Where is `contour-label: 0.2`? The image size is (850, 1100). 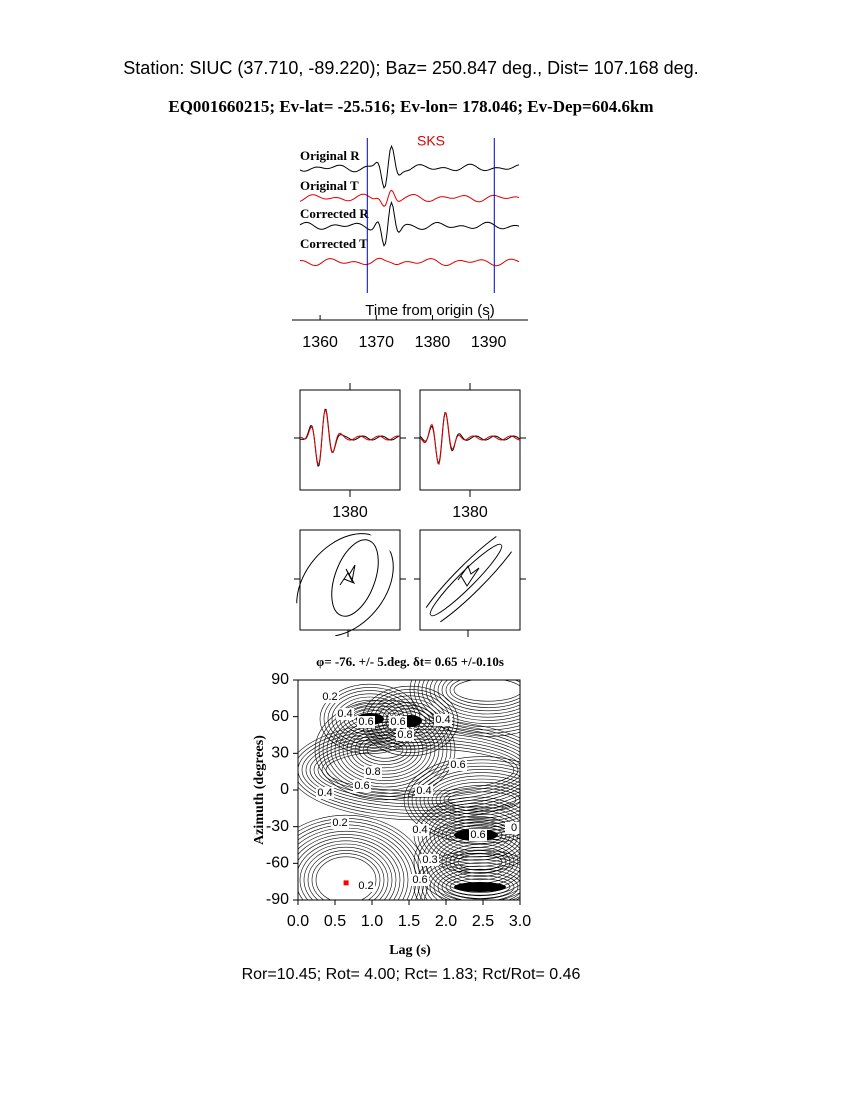
contour-label: 0.2 is located at coordinates (365, 886).